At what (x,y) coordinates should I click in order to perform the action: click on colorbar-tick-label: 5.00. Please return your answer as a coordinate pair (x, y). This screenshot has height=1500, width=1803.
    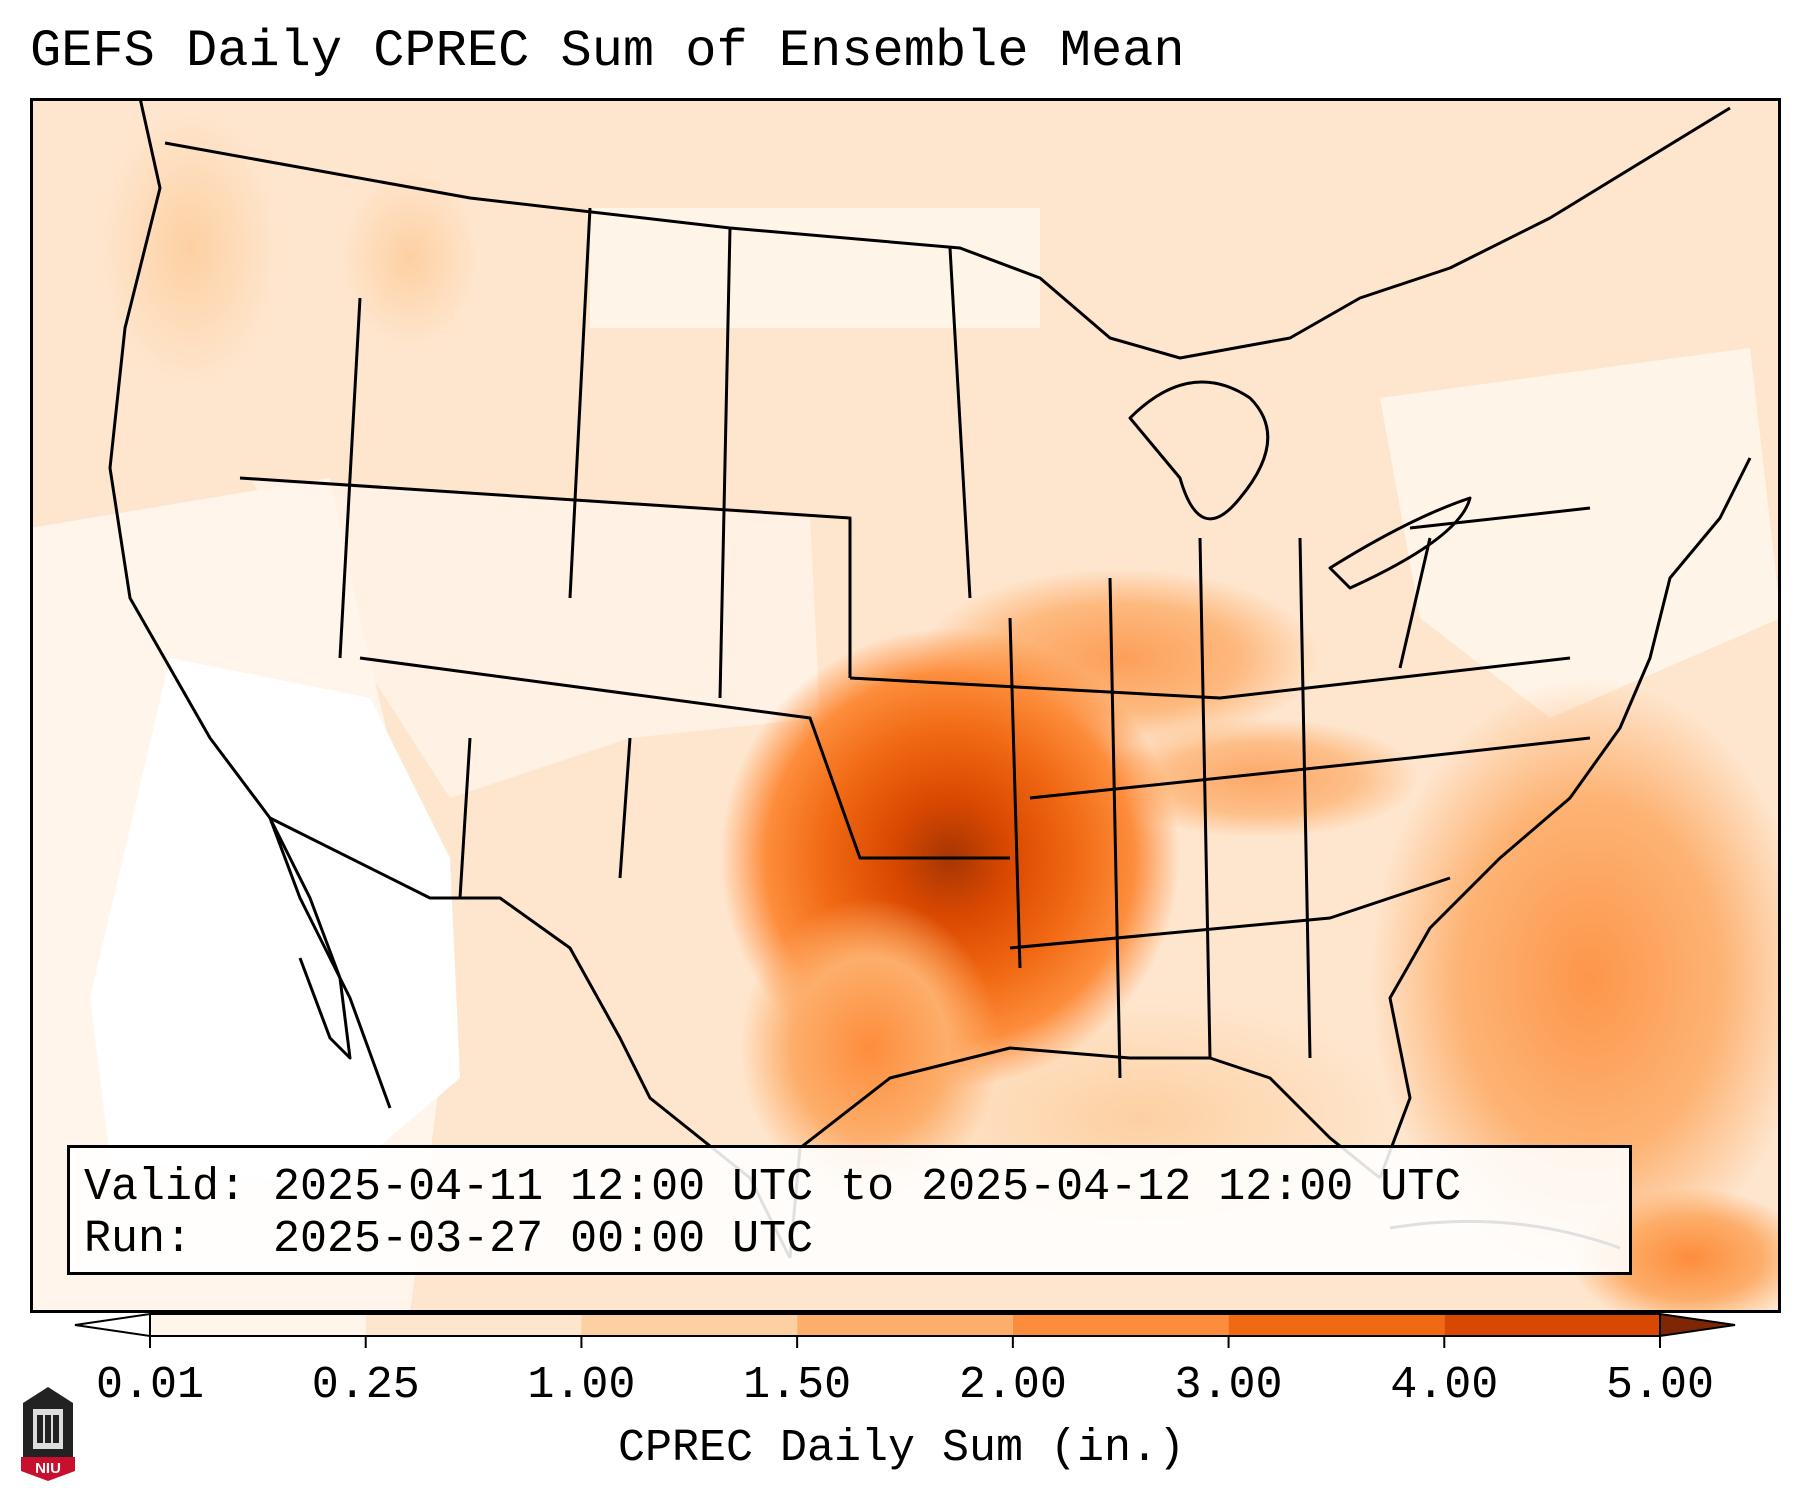
    Looking at the image, I should click on (1660, 1385).